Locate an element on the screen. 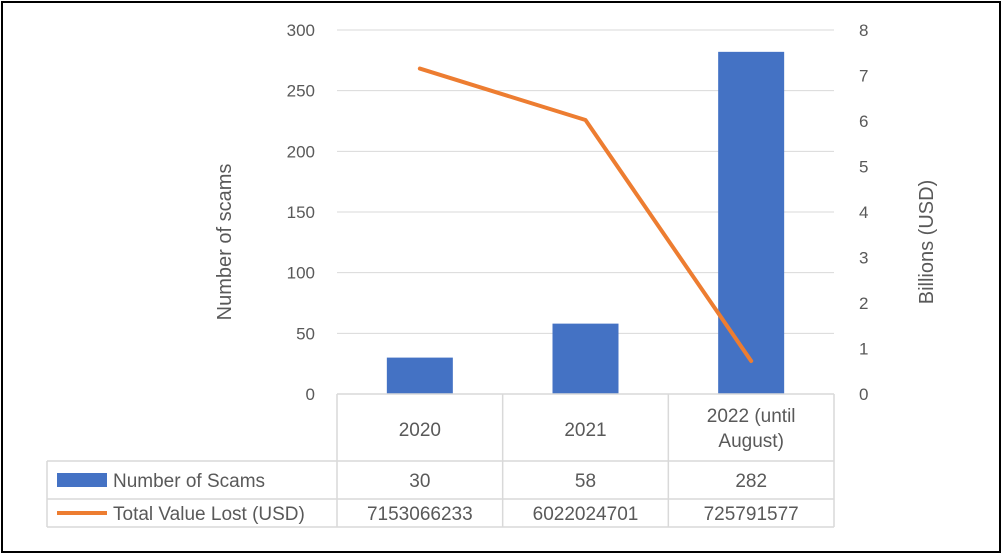 This screenshot has width=1002, height=556. legend-label: Total Value Lost (USD) is located at coordinates (209, 514).